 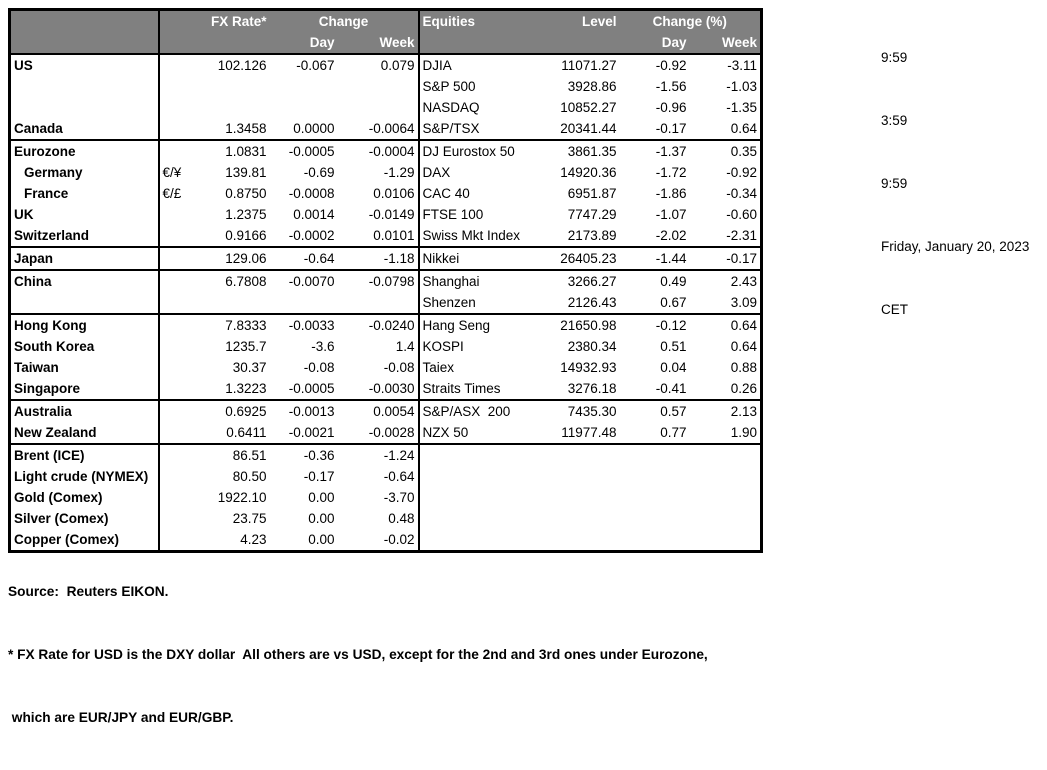 I want to click on fx-rate-value: 7.8333, so click(x=231, y=324).